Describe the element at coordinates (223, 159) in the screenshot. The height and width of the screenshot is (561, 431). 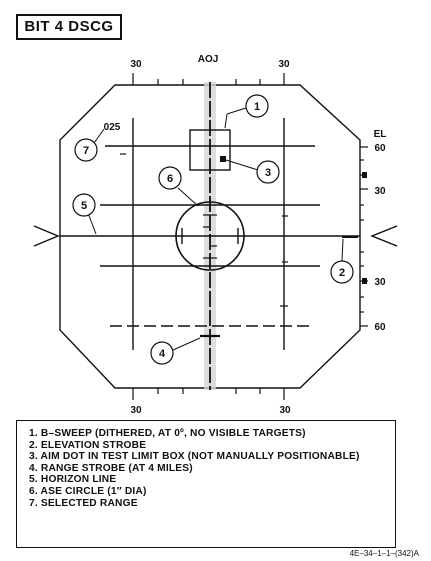
I see `aim-dot` at that location.